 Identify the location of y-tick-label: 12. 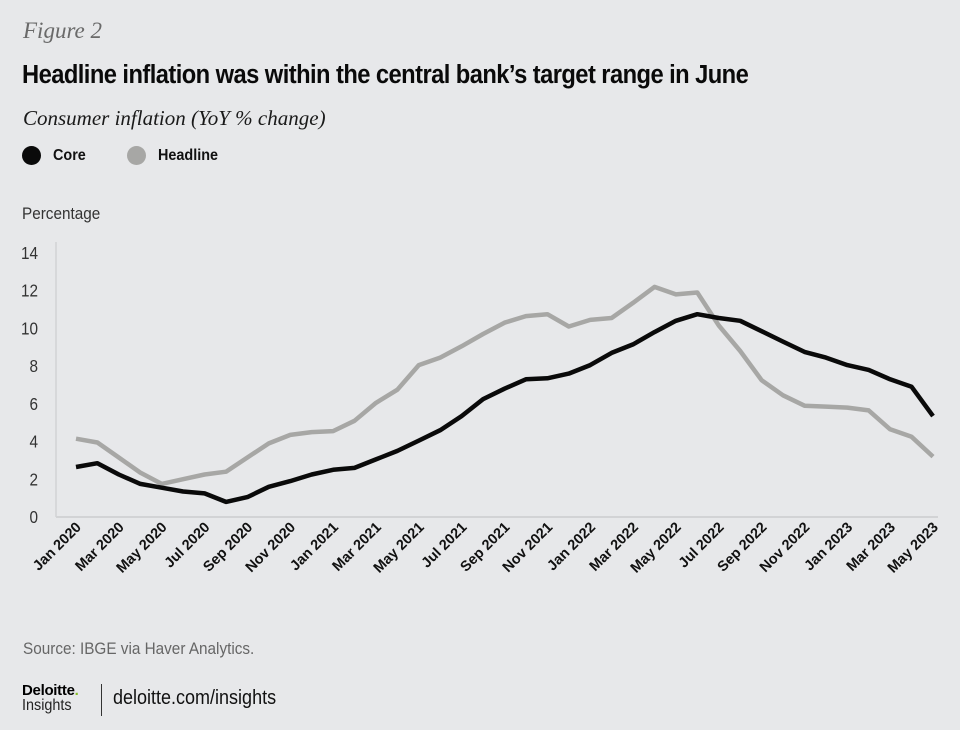
(29, 291).